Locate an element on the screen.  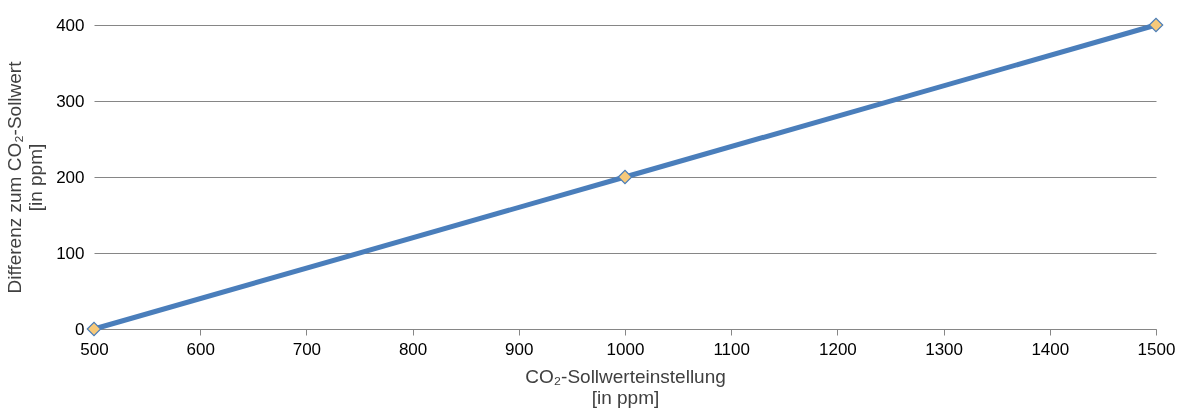
y-tick-label: 300 is located at coordinates (70, 101).